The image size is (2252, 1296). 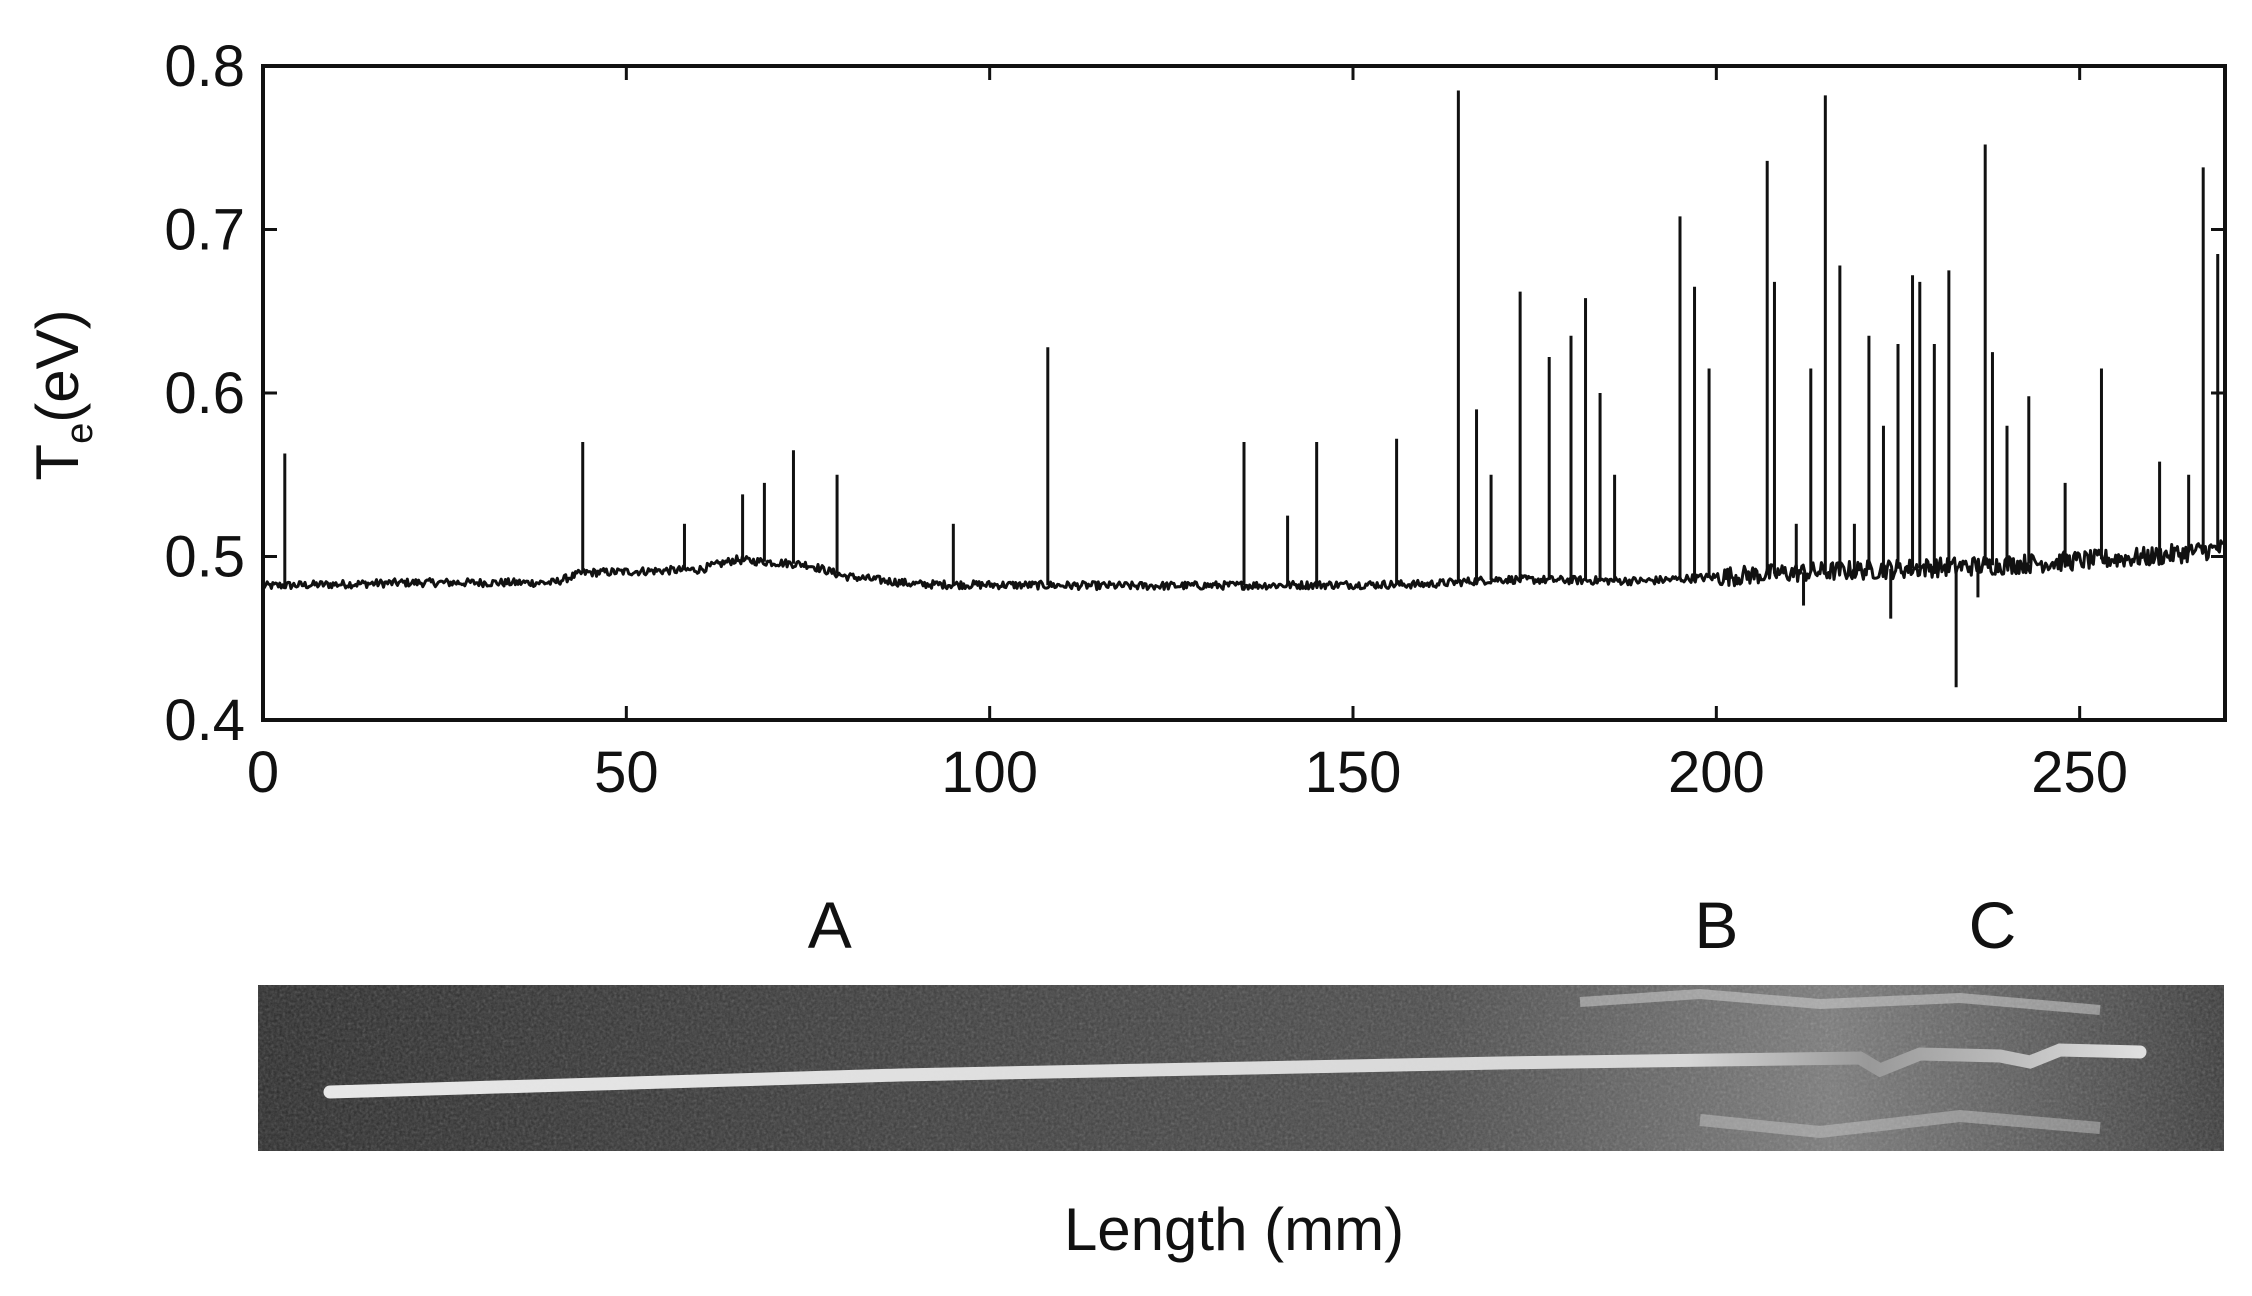 I want to click on x-tick-label: 200, so click(x=1716, y=772).